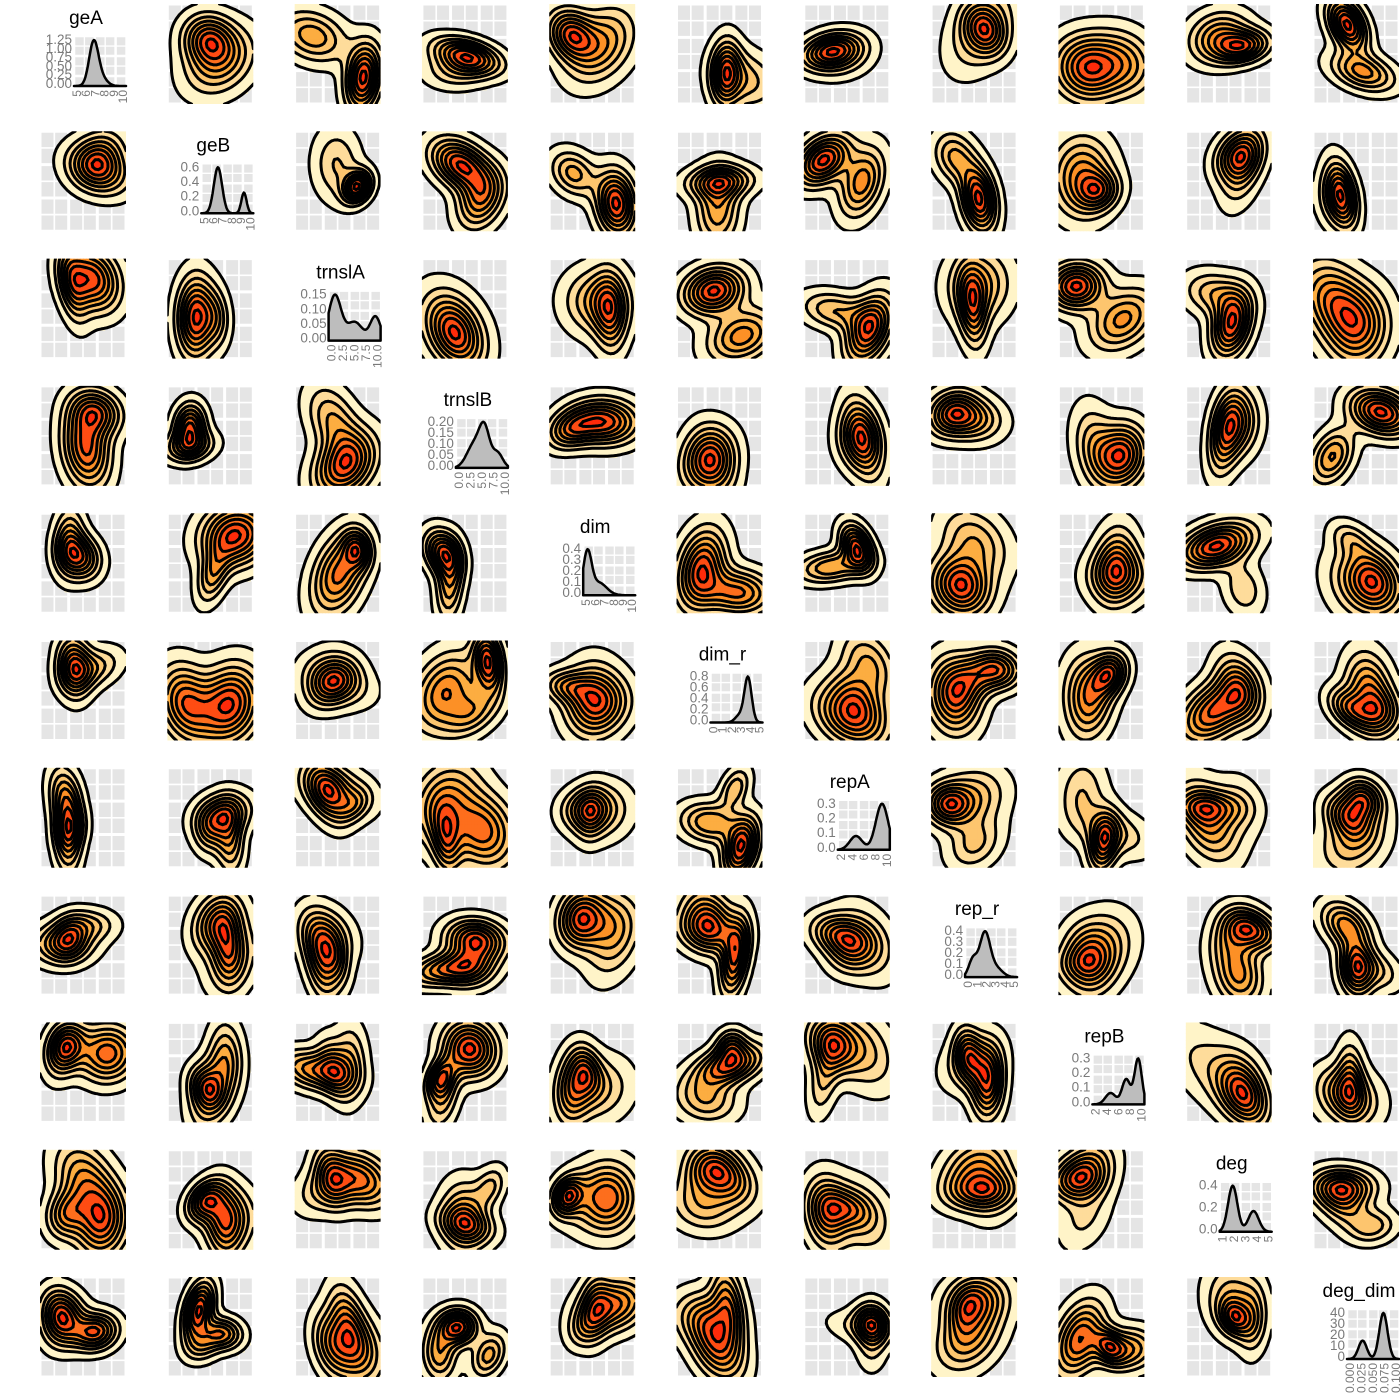  I want to click on contour-panel-geA-repB, so click(1101, 54).